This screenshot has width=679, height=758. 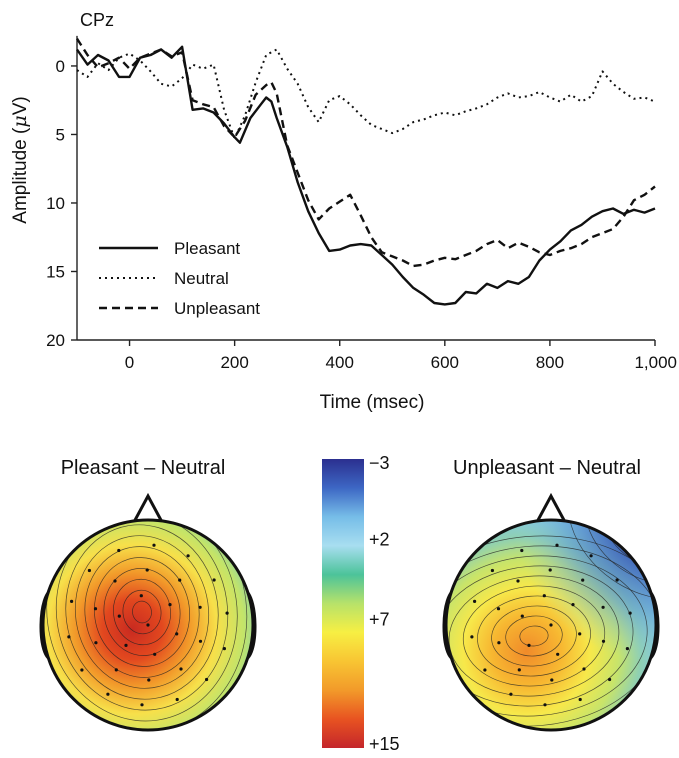 What do you see at coordinates (550, 362) in the screenshot?
I see `x-tick-label: 800` at bounding box center [550, 362].